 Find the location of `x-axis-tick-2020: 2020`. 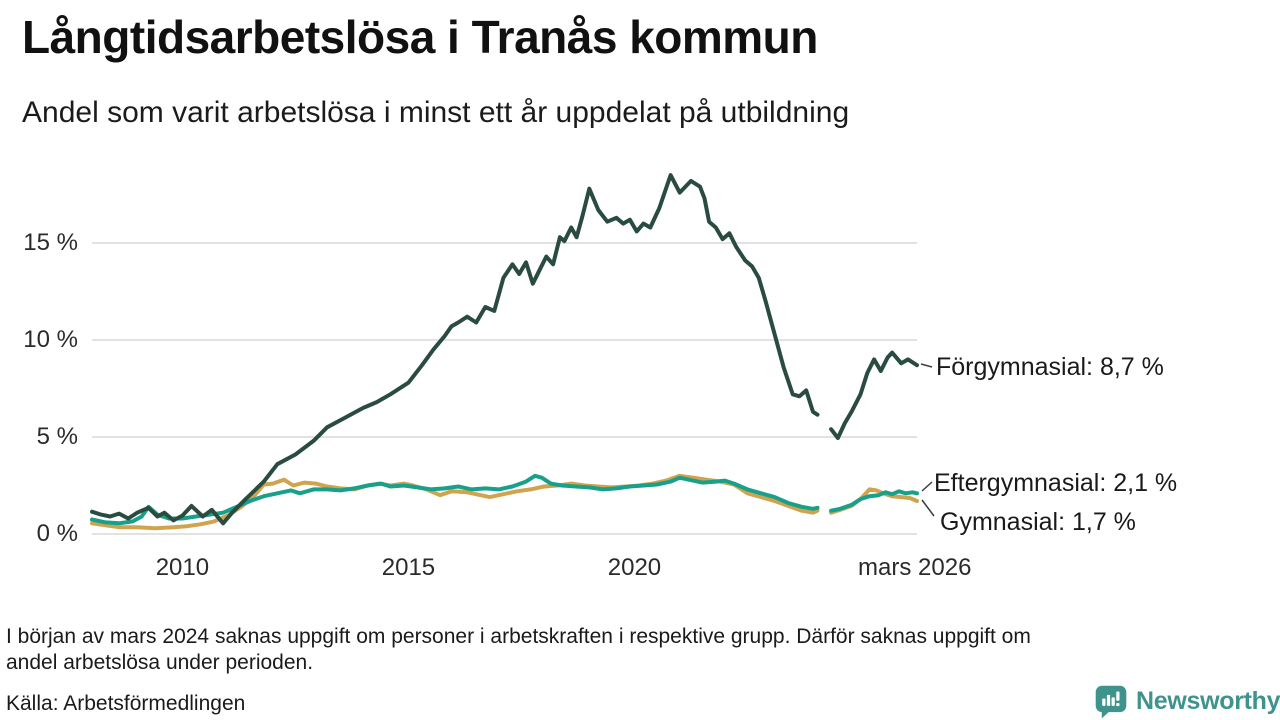

x-axis-tick-2020: 2020 is located at coordinates (634, 567).